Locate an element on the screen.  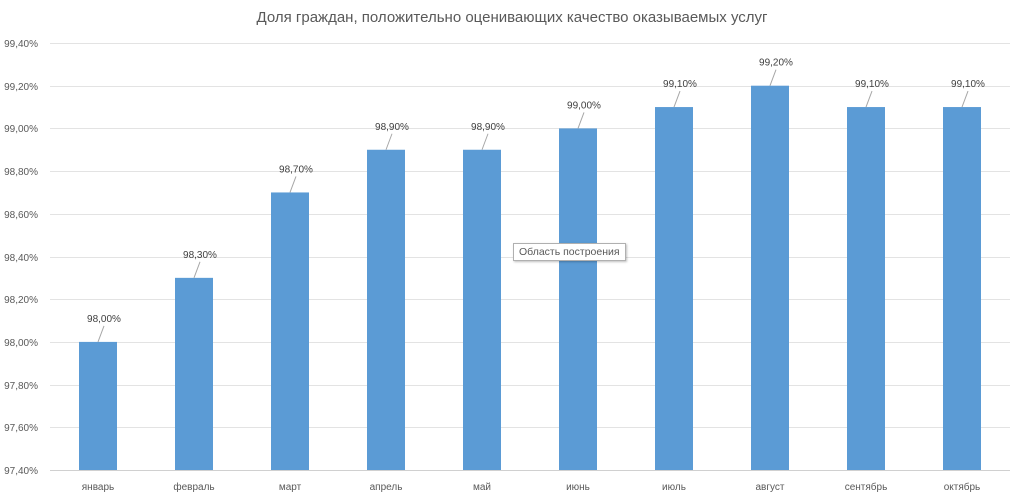
x-tick-label: май is located at coordinates (482, 487).